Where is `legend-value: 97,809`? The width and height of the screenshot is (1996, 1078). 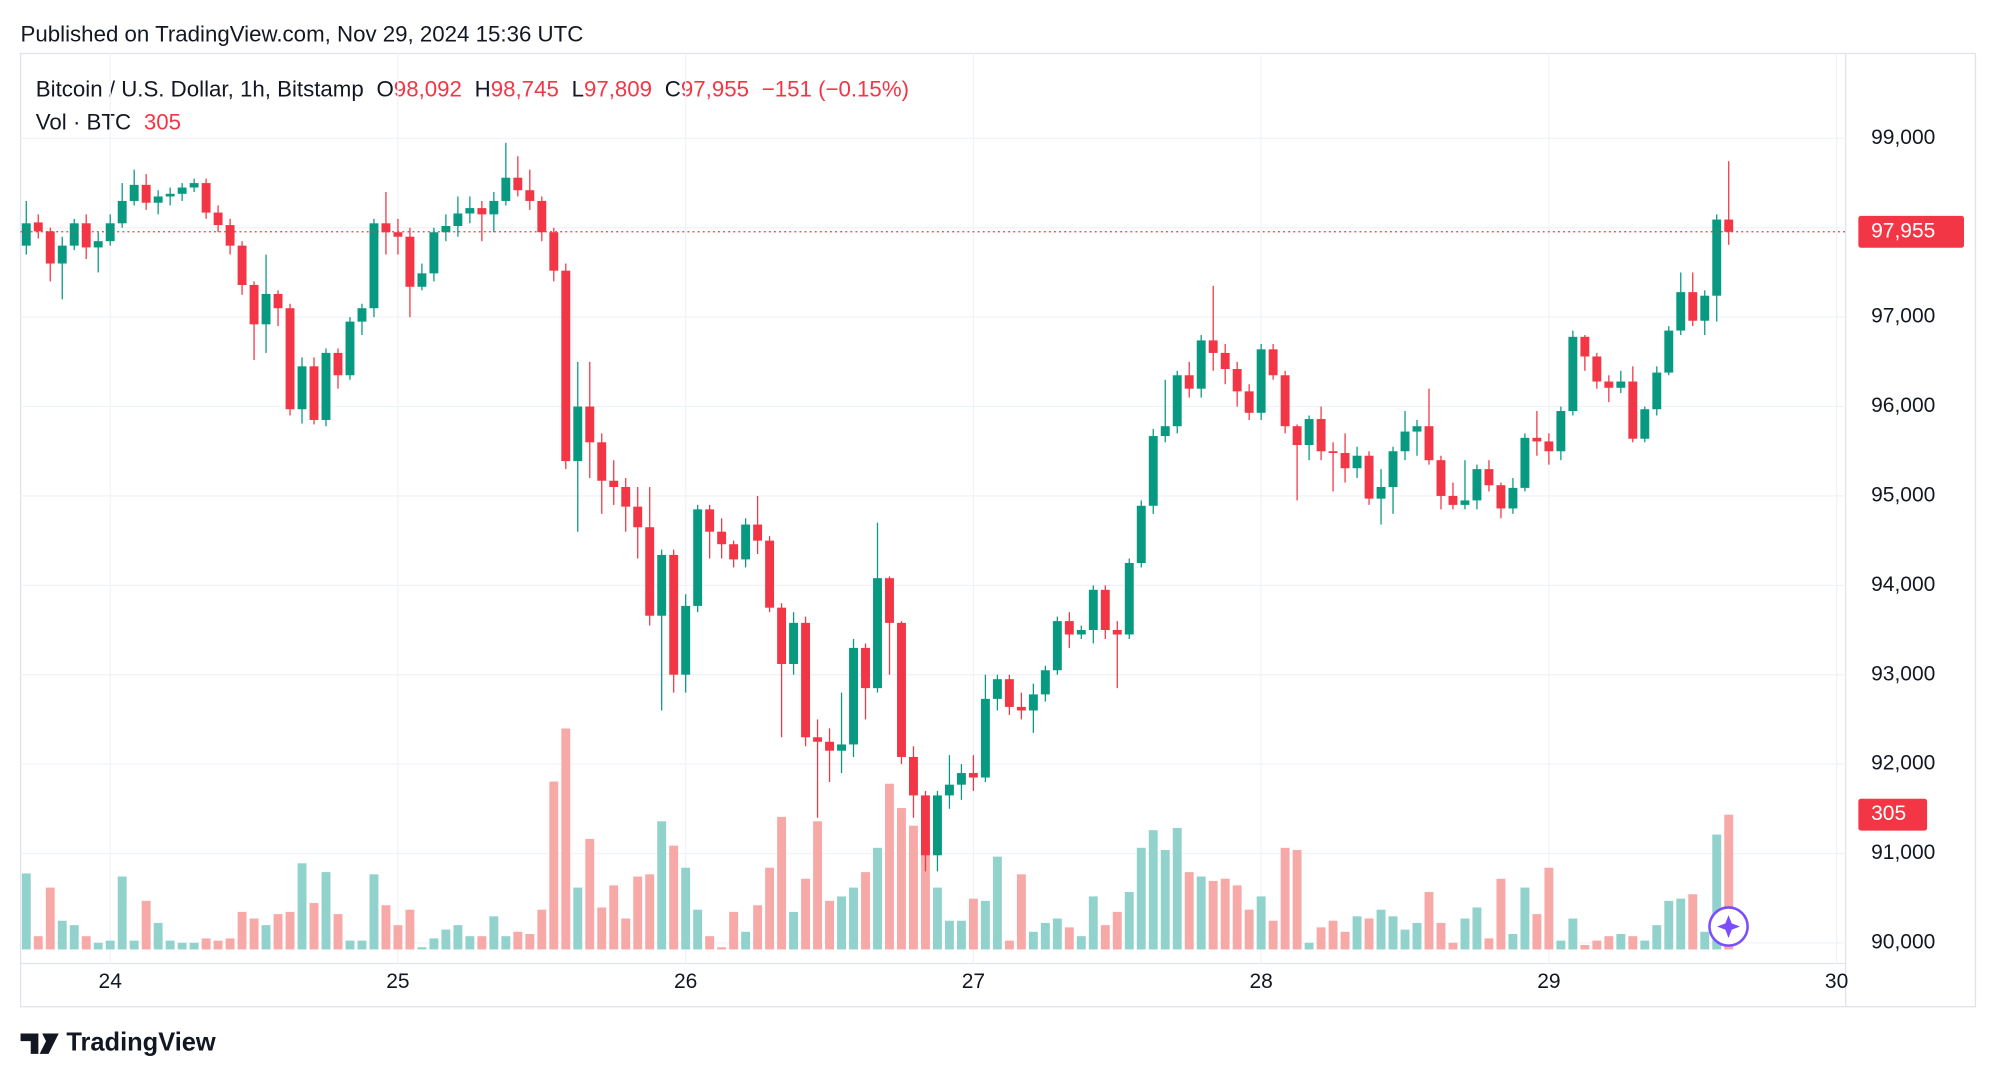 legend-value: 97,809 is located at coordinates (618, 88).